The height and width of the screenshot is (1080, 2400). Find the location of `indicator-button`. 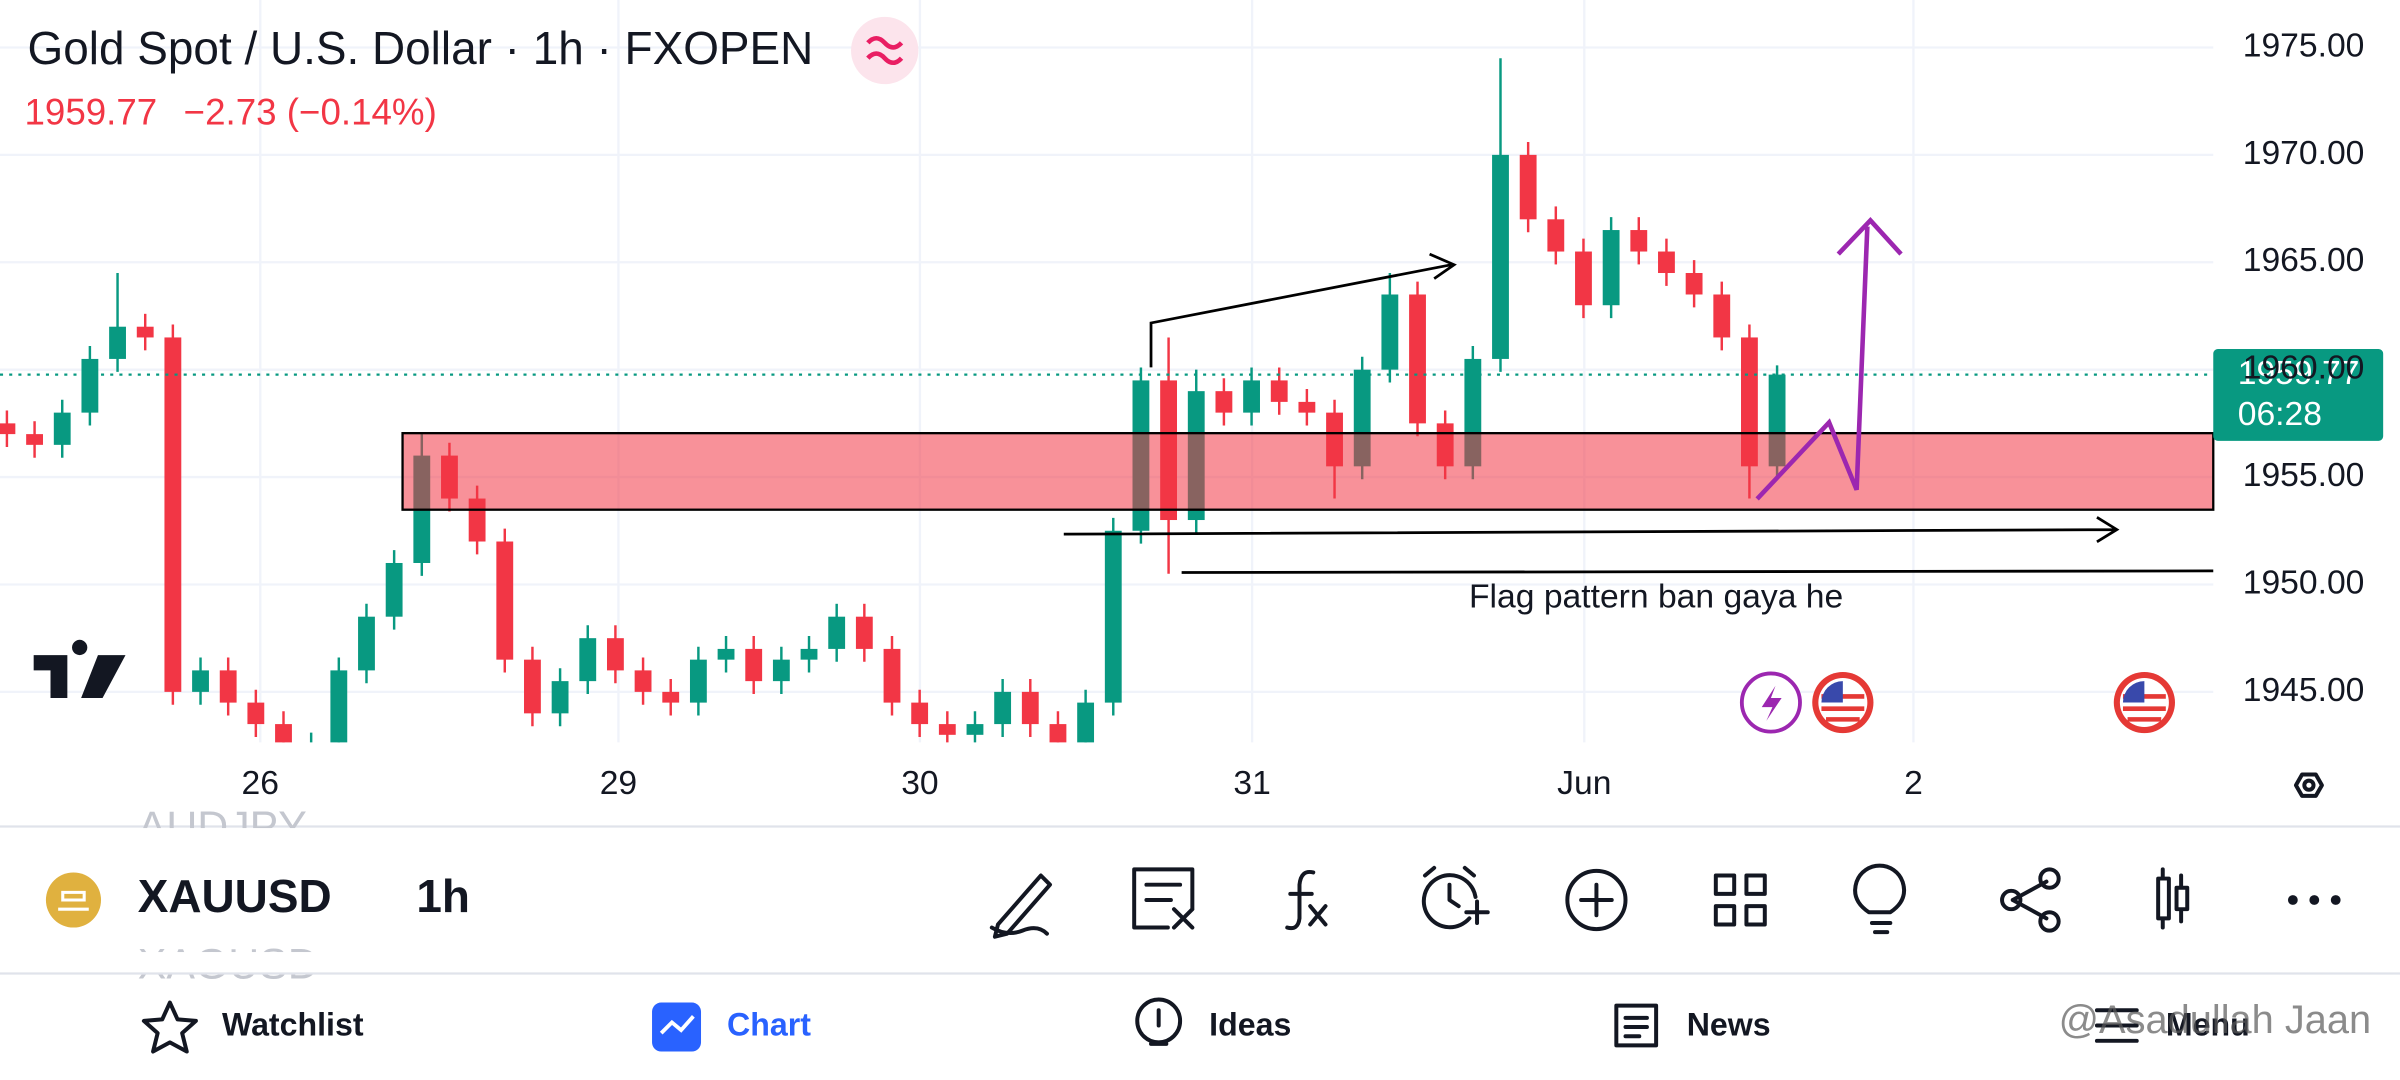

indicator-button is located at coordinates (885, 50).